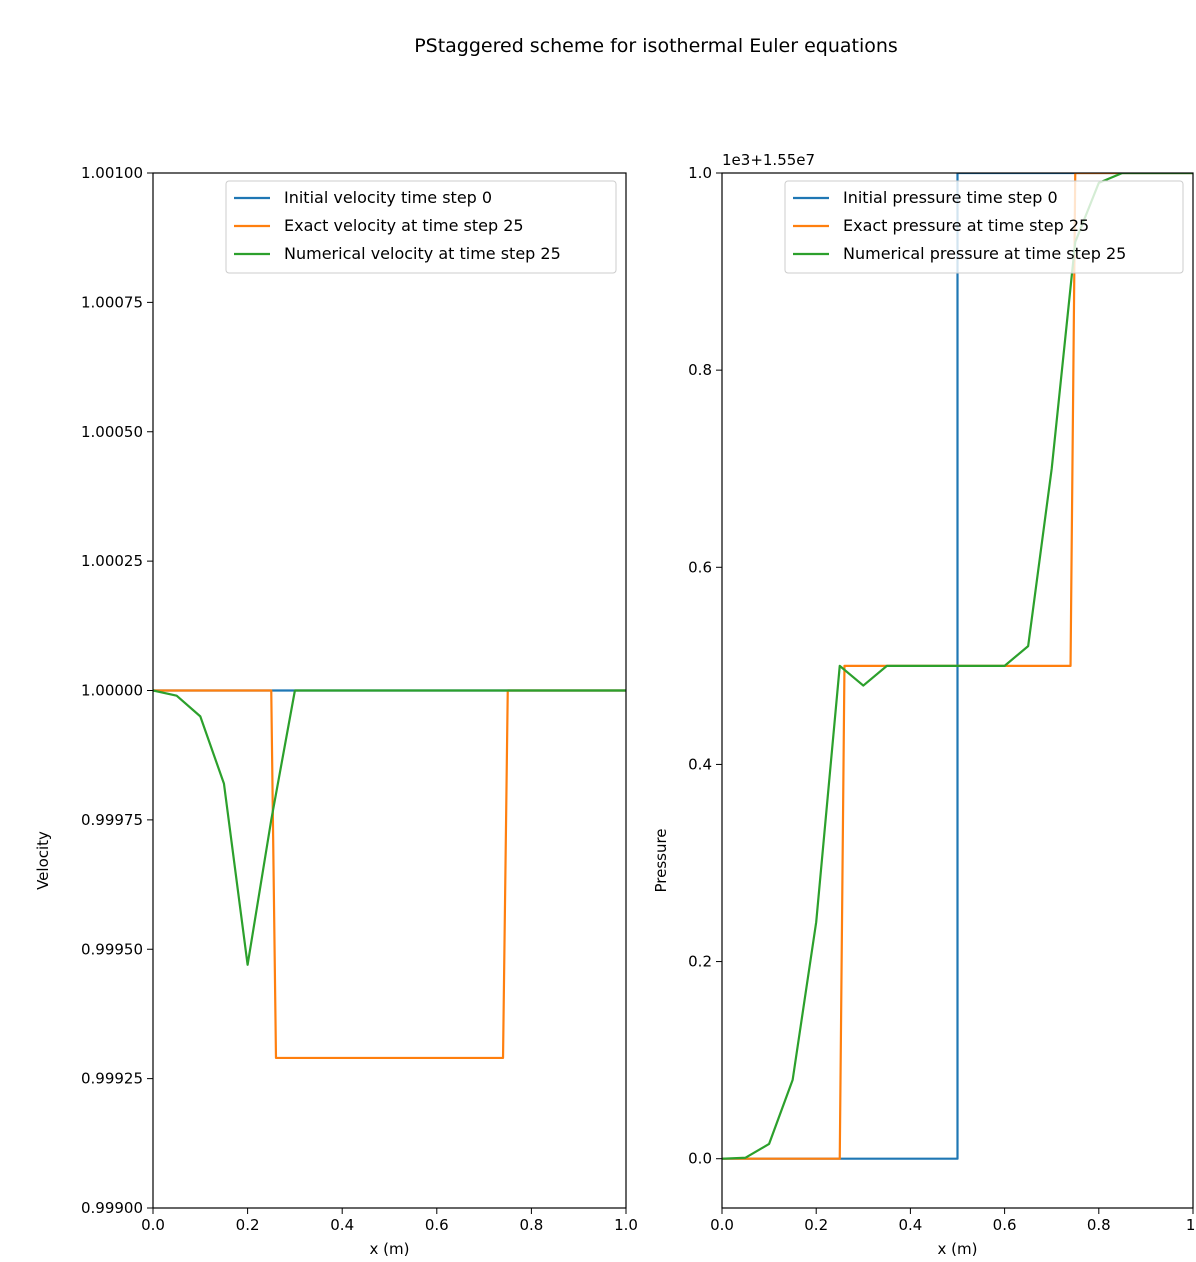 Image resolution: width=1196 pixels, height=1262 pixels. Describe the element at coordinates (661, 860) in the screenshot. I see `y-axis-label: Pressure` at that location.